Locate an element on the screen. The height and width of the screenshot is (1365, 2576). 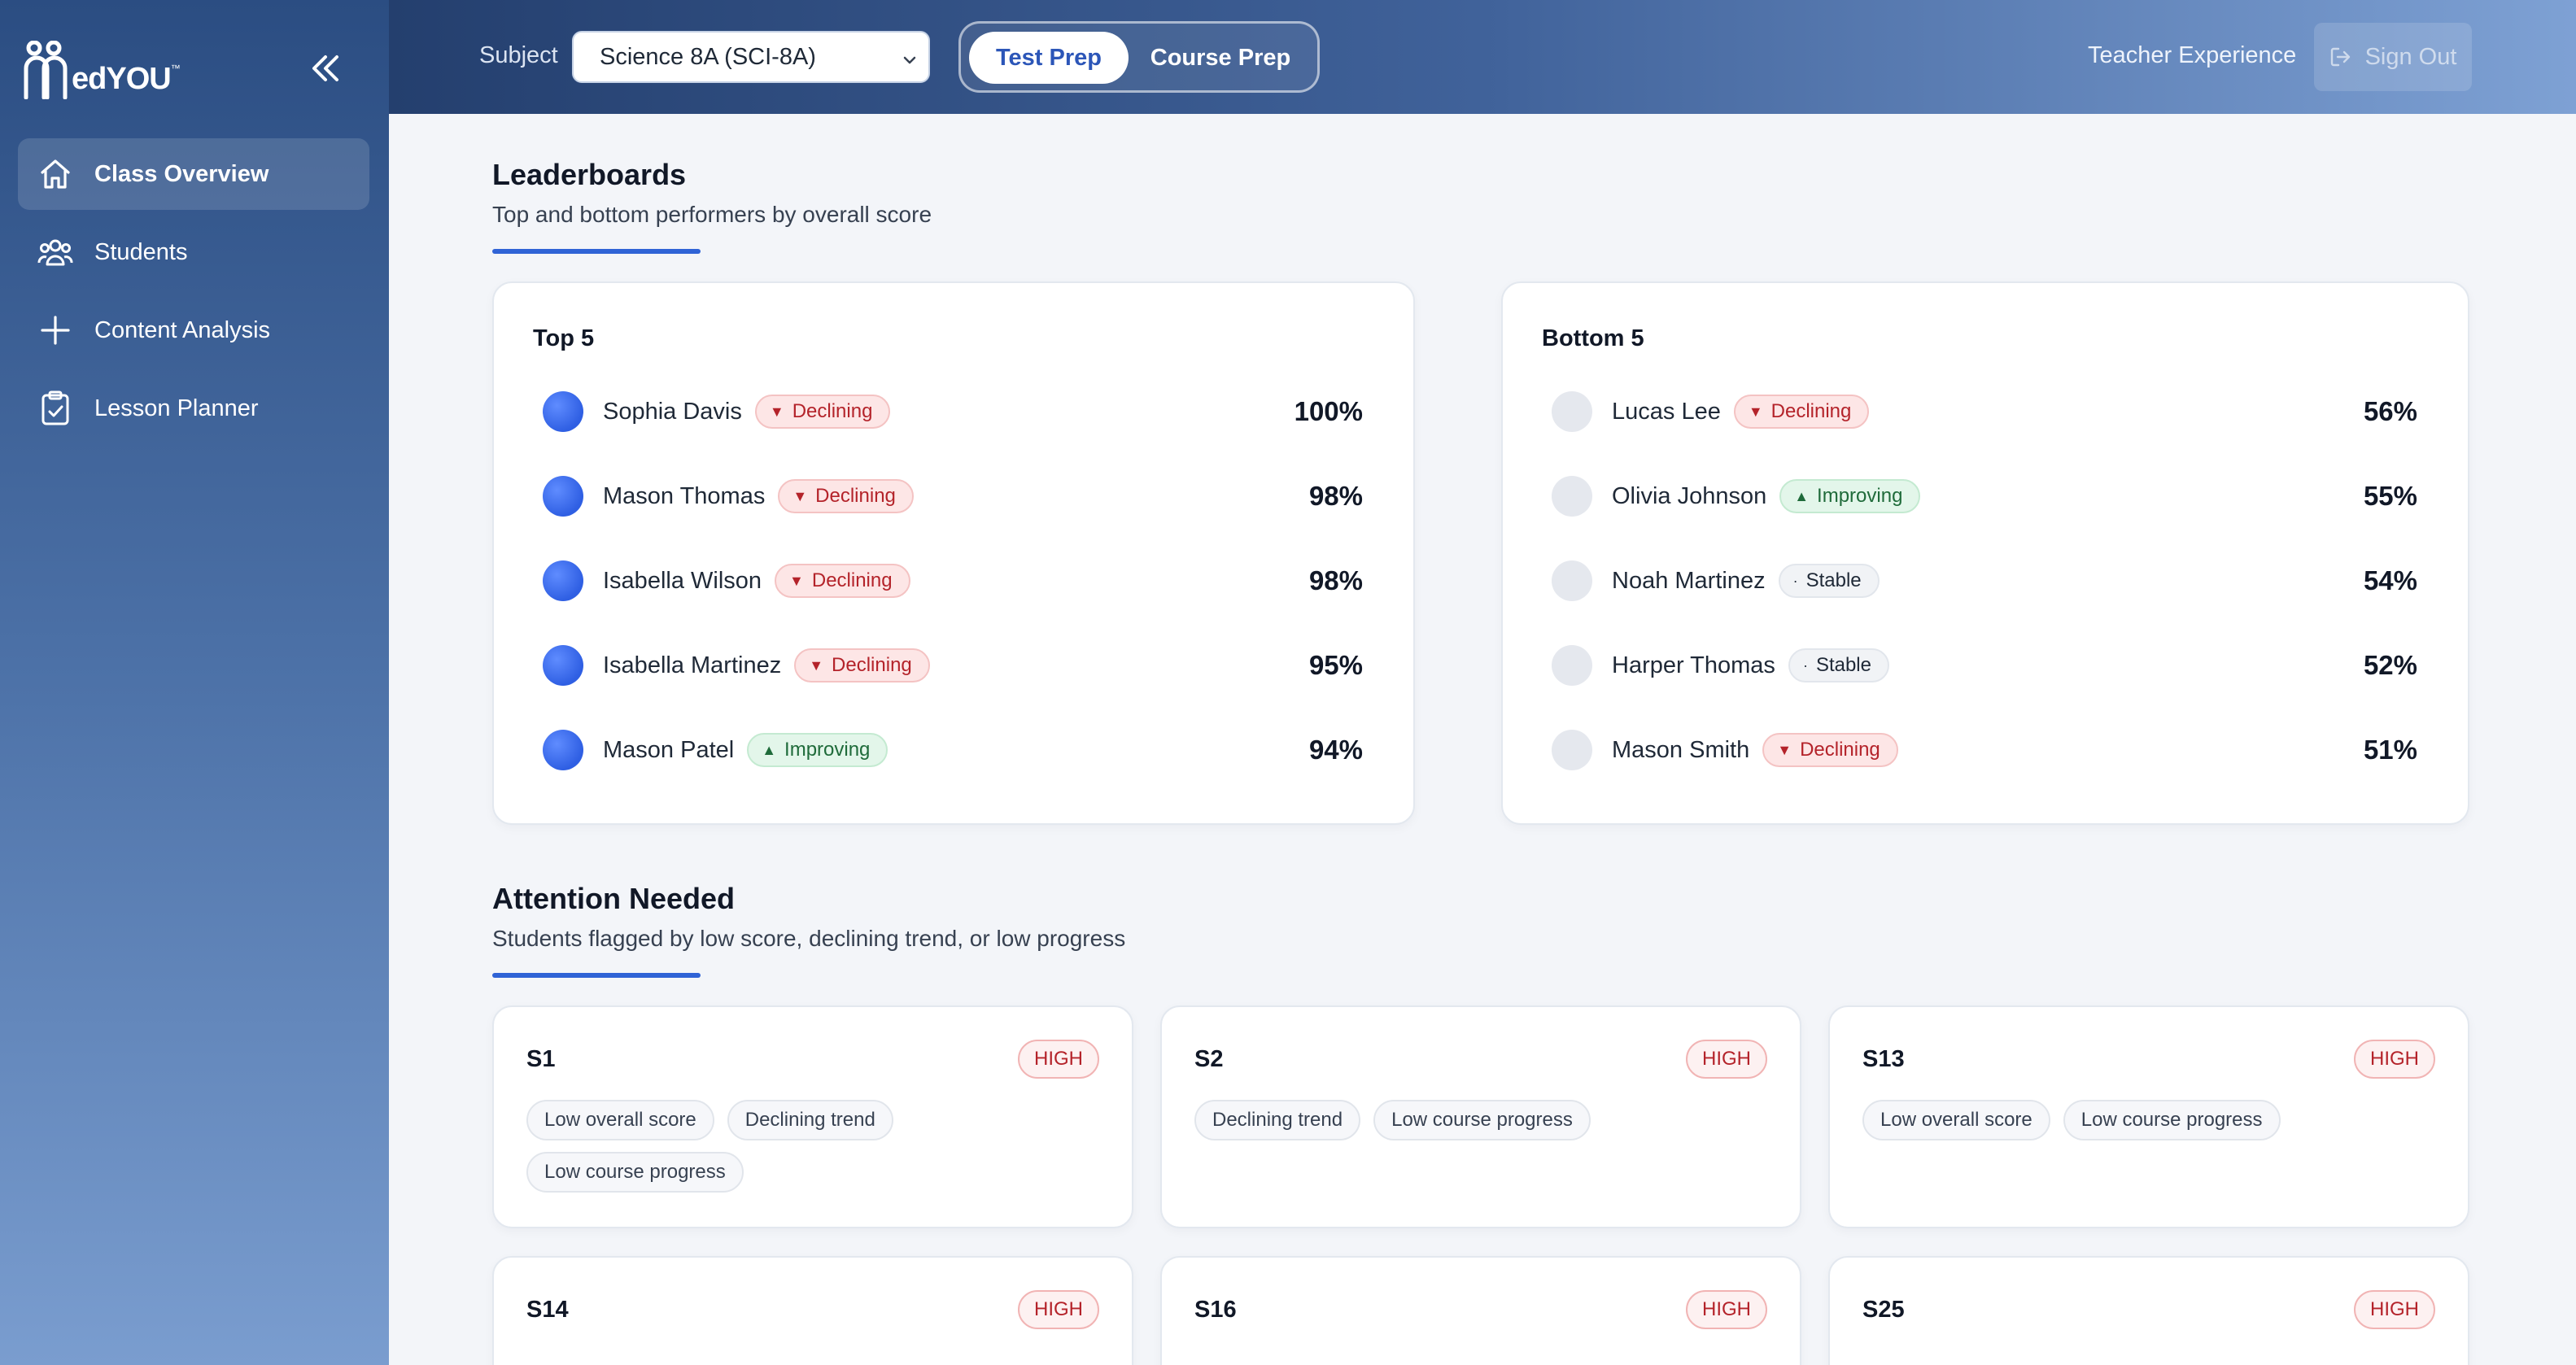
test-prep-button: Test Prep is located at coordinates (1049, 58).